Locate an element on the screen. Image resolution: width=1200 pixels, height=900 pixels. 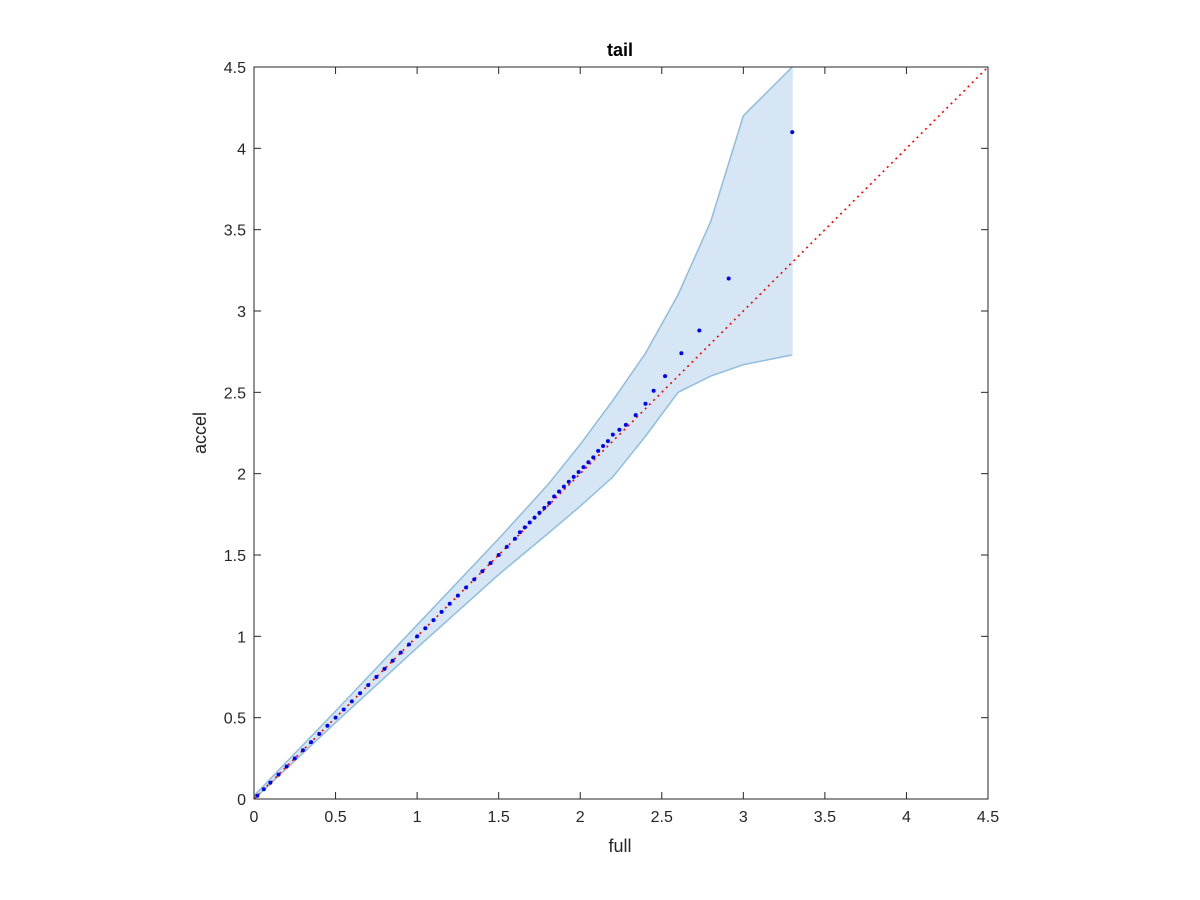
y-tick-label: 3 is located at coordinates (241, 312).